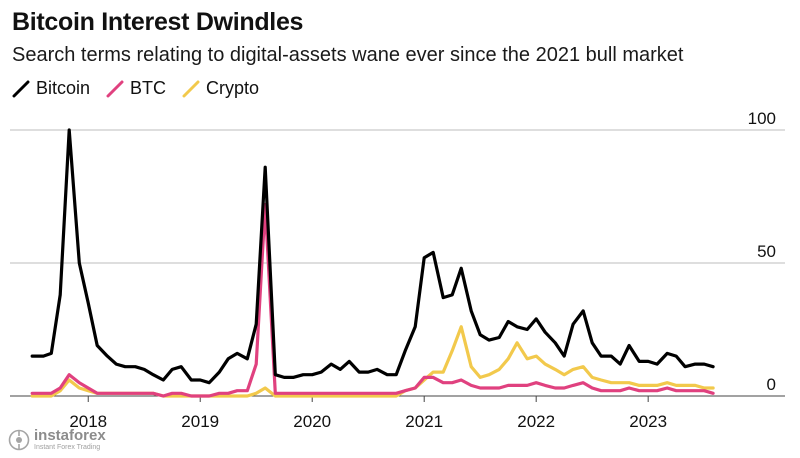  I want to click on watermark: instaforex Instant Forex Trading, so click(57, 439).